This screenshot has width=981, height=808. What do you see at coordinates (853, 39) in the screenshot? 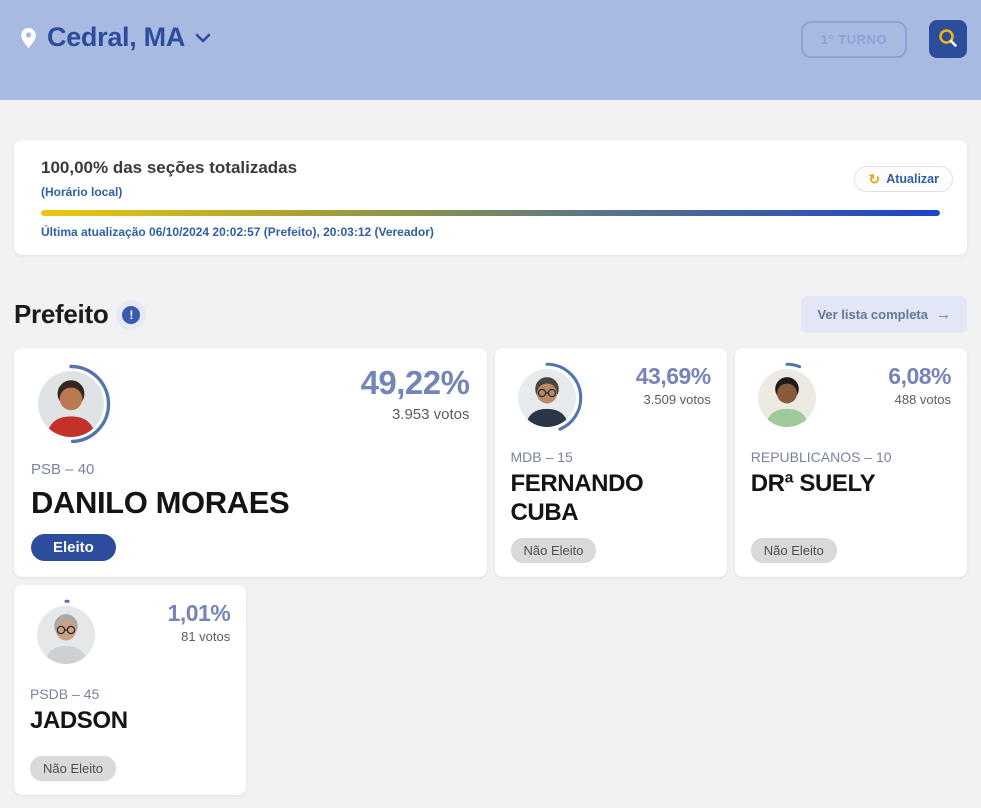
I see `round-selector-button: 1° TURNO` at bounding box center [853, 39].